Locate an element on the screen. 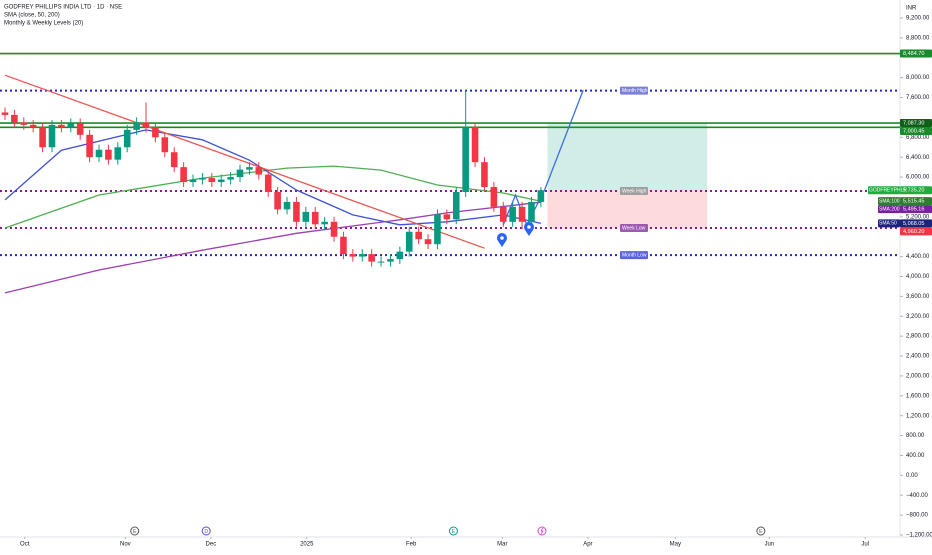 The image size is (932, 555). event-label: D is located at coordinates (206, 532).